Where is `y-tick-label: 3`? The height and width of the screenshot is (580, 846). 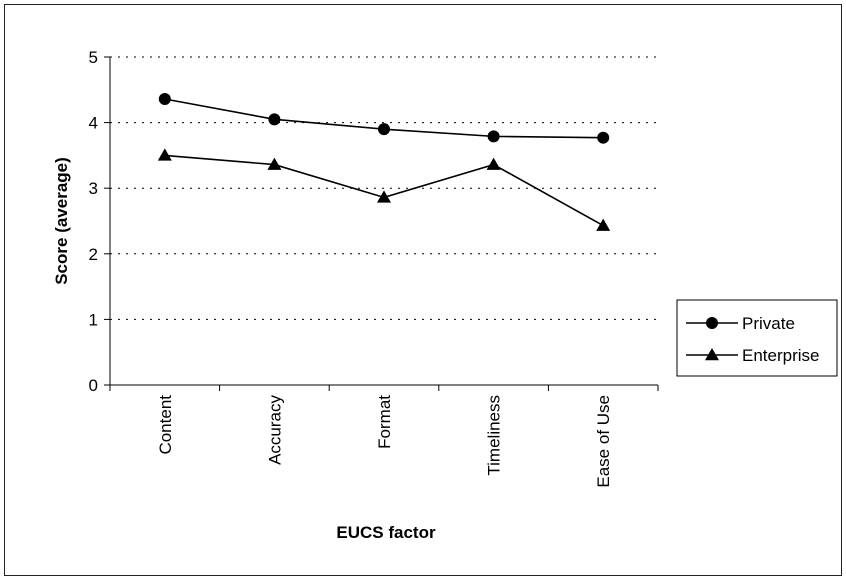 y-tick-label: 3 is located at coordinates (93, 188).